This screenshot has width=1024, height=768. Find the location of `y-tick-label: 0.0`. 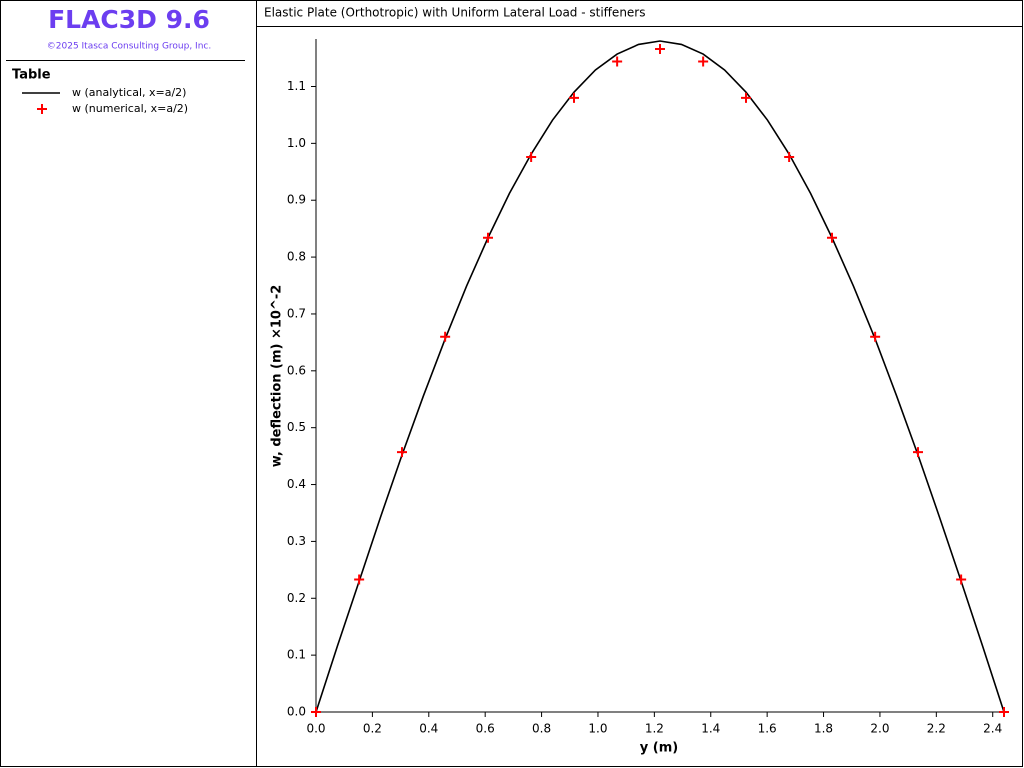

y-tick-label: 0.0 is located at coordinates (296, 712).